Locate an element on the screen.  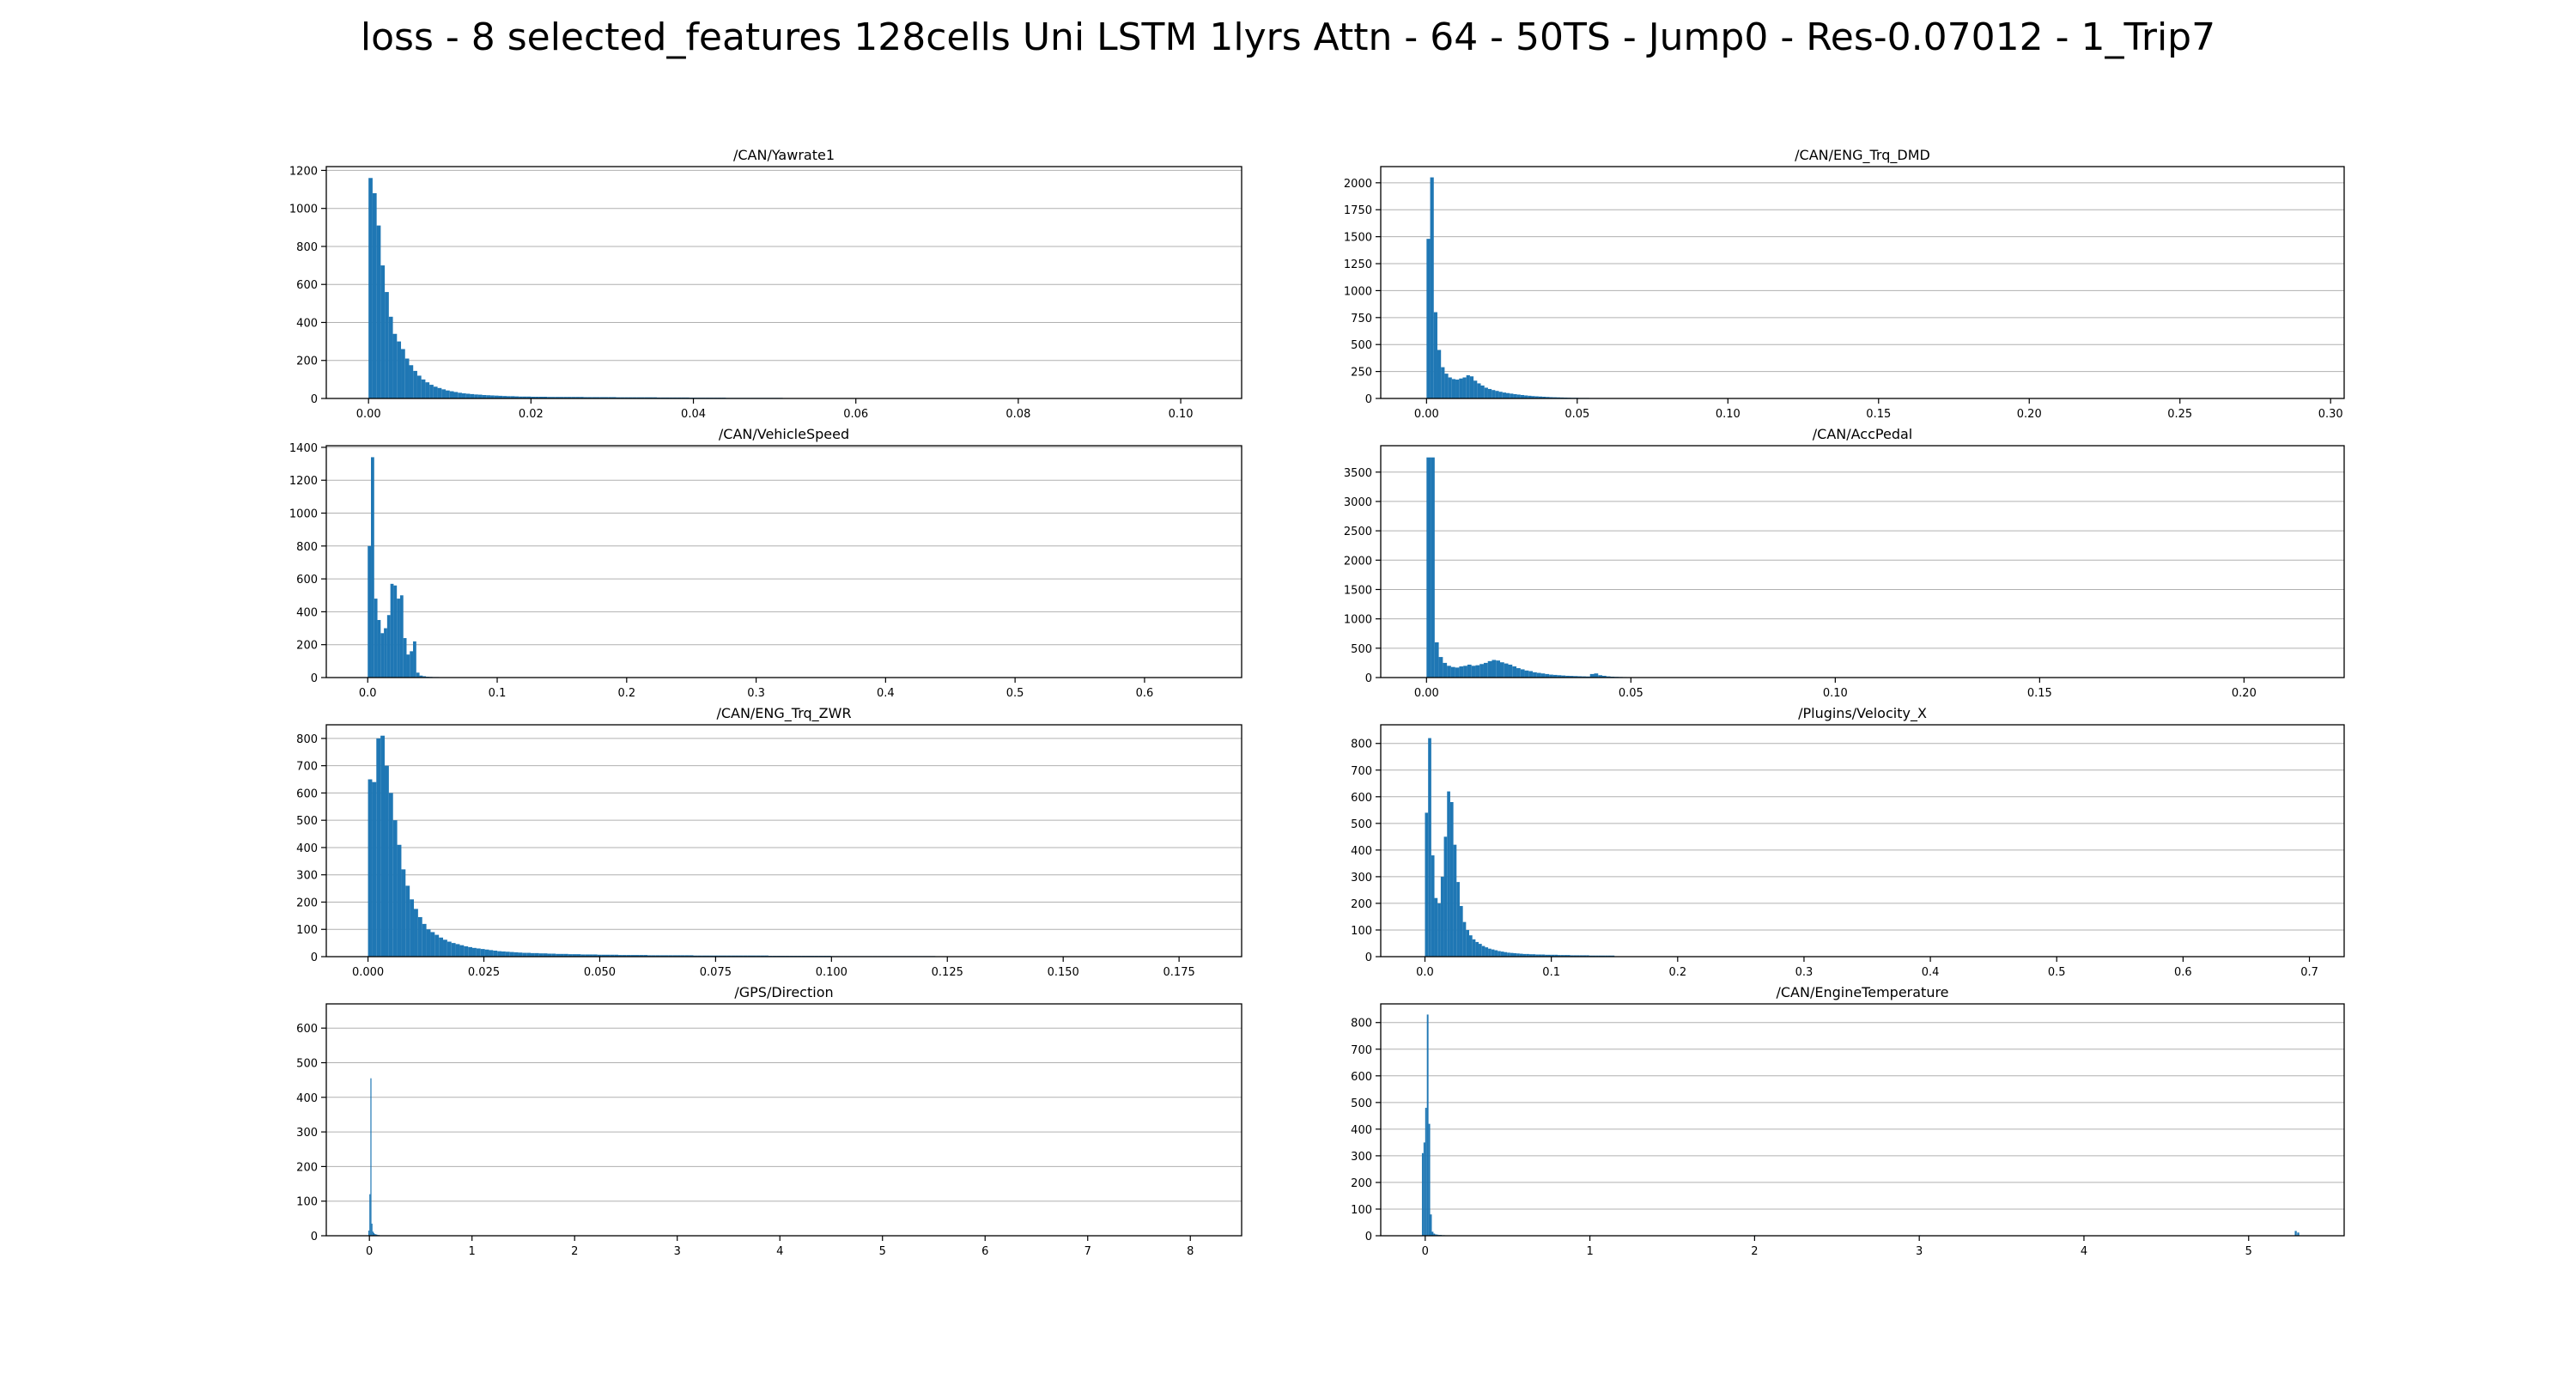
x-tick-label: 4 is located at coordinates (779, 1251).